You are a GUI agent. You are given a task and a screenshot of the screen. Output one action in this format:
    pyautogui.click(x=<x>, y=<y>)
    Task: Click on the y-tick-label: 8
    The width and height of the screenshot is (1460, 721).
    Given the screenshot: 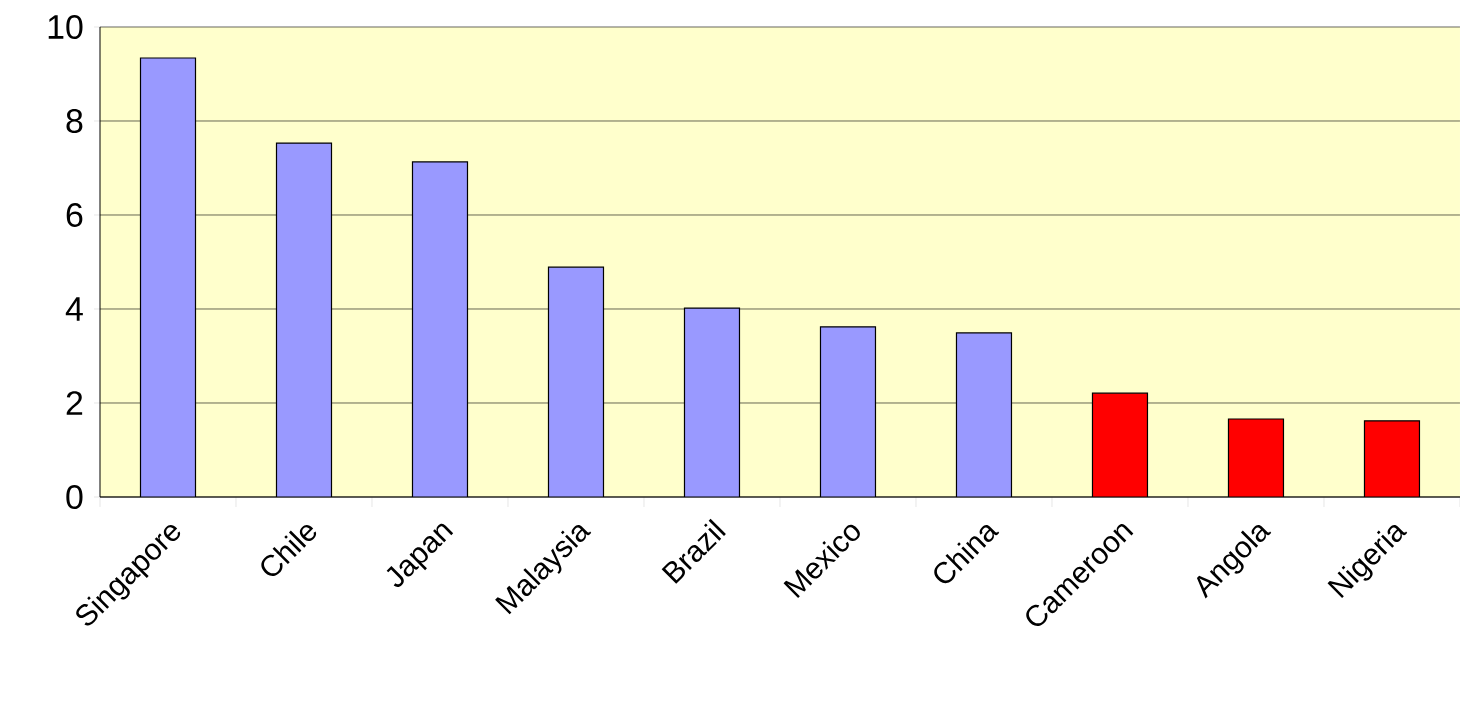 What is the action you would take?
    pyautogui.click(x=74, y=121)
    